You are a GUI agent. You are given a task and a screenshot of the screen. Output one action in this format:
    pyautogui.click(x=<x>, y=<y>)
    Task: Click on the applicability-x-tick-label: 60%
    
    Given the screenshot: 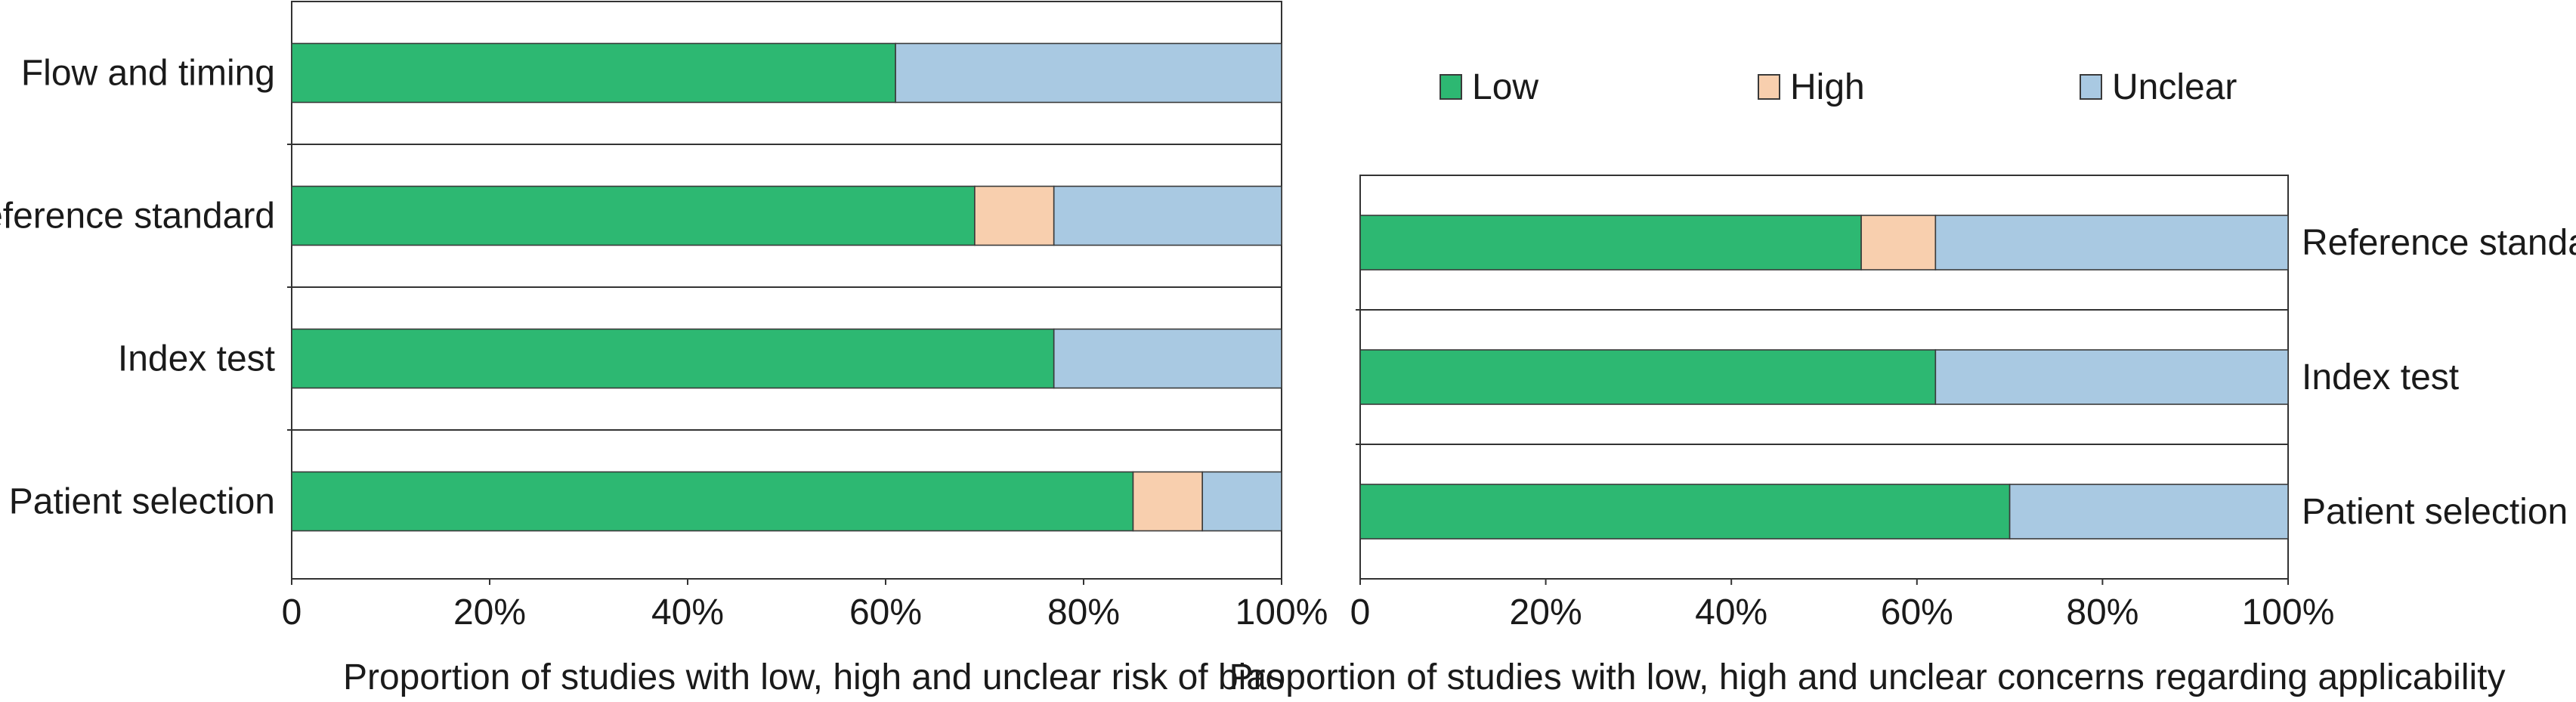 What is the action you would take?
    pyautogui.click(x=1917, y=612)
    